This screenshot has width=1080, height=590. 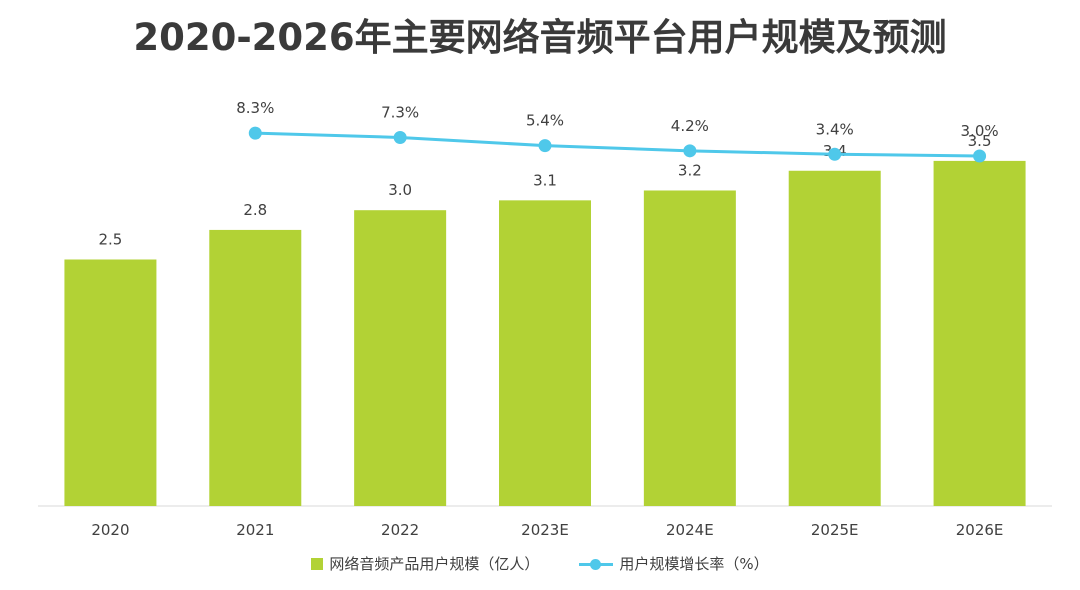 I want to click on rate-point-2026E, so click(x=980, y=156).